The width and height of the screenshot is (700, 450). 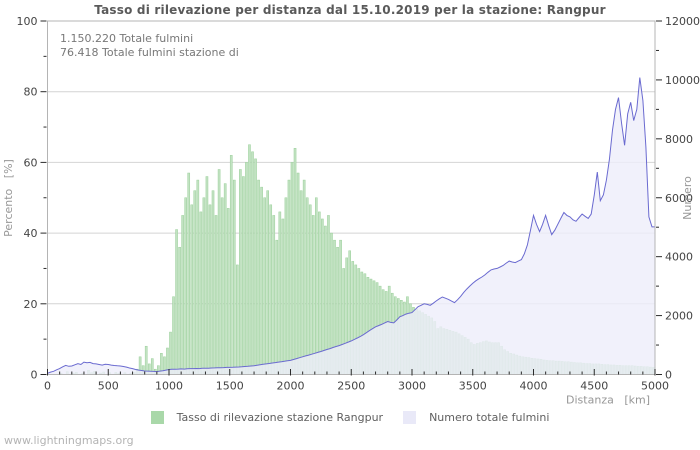 I want to click on svg-text: Numero, so click(x=687, y=198).